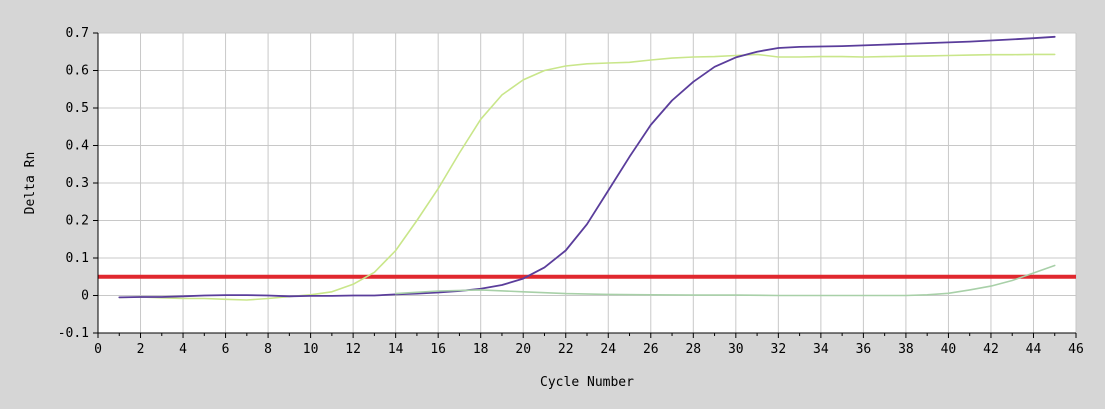 This screenshot has width=1105, height=409. I want to click on y-tick-label: 0.6, so click(77, 71).